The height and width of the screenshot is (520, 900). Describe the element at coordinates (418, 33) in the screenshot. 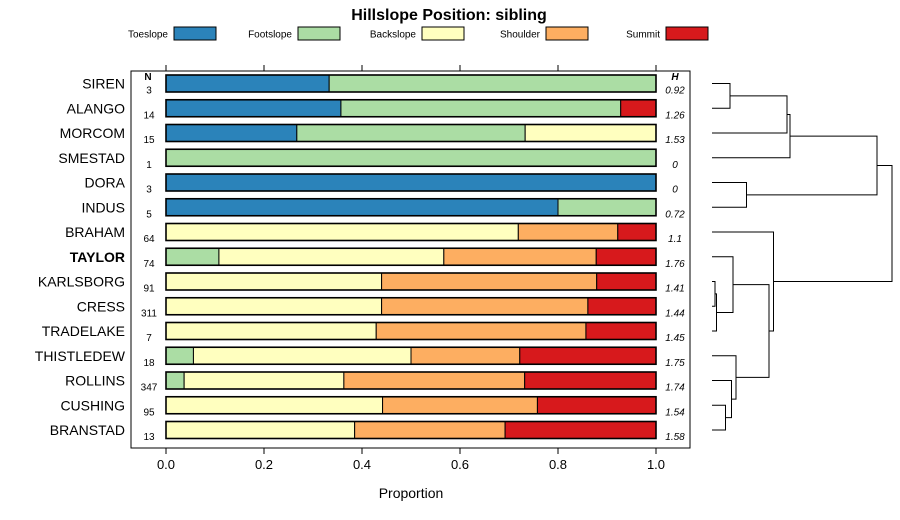

I see `legend: Toeslope Footslope Backslope Shoulder Summit` at that location.